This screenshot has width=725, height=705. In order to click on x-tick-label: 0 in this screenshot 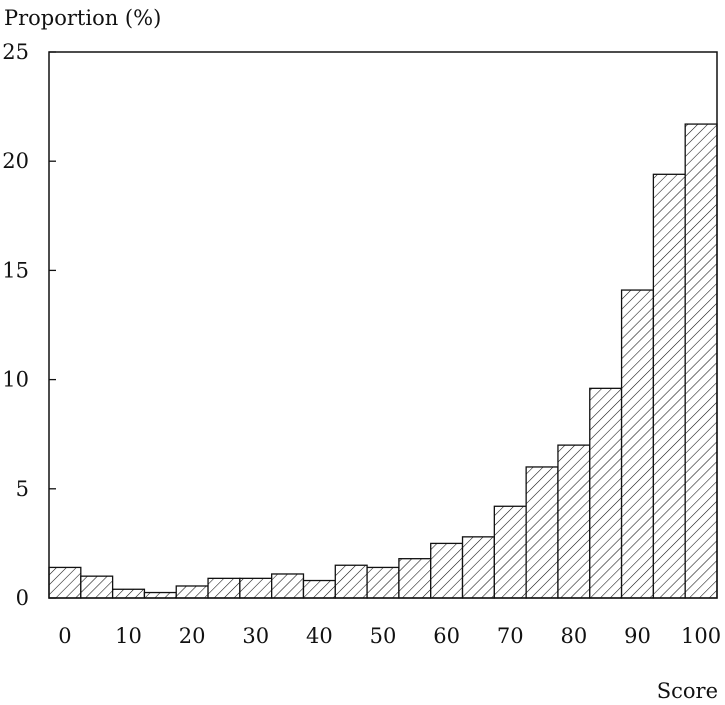, I will do `click(64, 636)`.